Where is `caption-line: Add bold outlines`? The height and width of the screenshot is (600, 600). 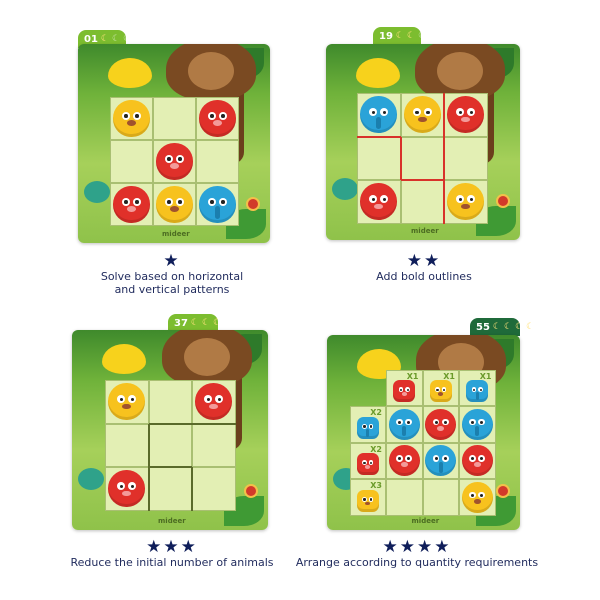 caption-line: Add bold outlines is located at coordinates (424, 276).